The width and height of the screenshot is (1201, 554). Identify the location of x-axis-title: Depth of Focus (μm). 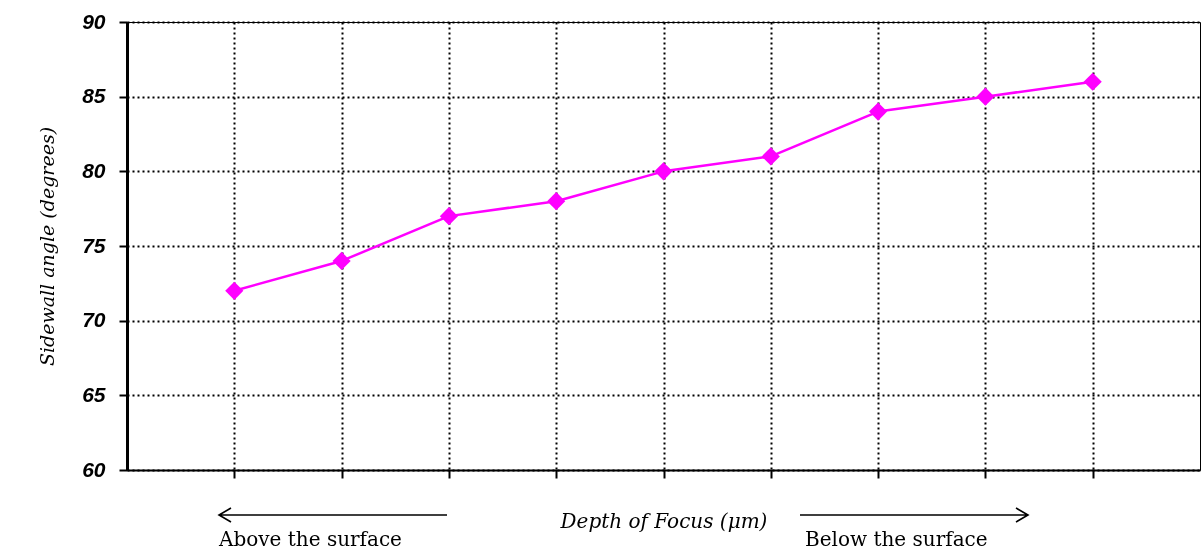
(663, 520).